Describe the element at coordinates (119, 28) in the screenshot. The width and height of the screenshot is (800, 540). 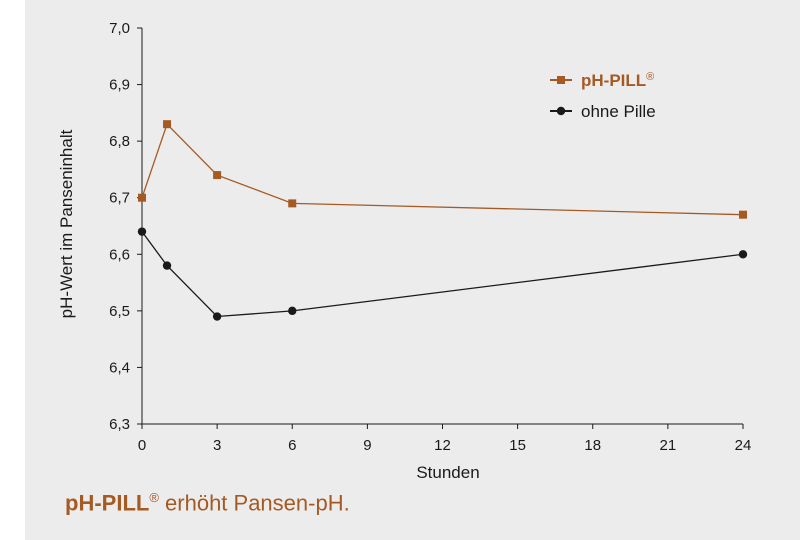
I see `y-tick-label: 7,0` at that location.